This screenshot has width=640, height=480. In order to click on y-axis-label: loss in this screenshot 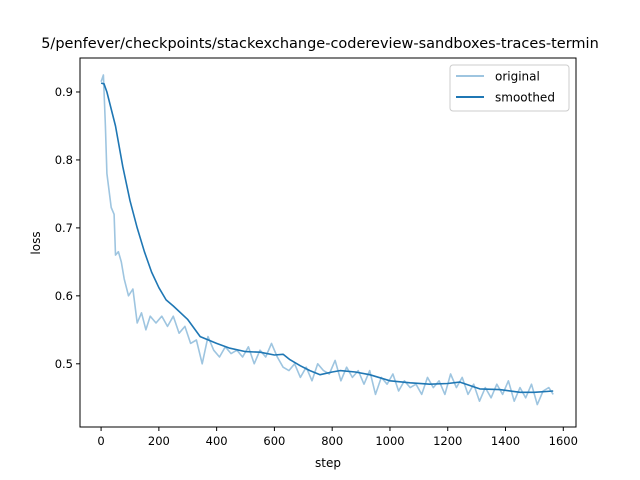, I will do `click(36, 242)`.